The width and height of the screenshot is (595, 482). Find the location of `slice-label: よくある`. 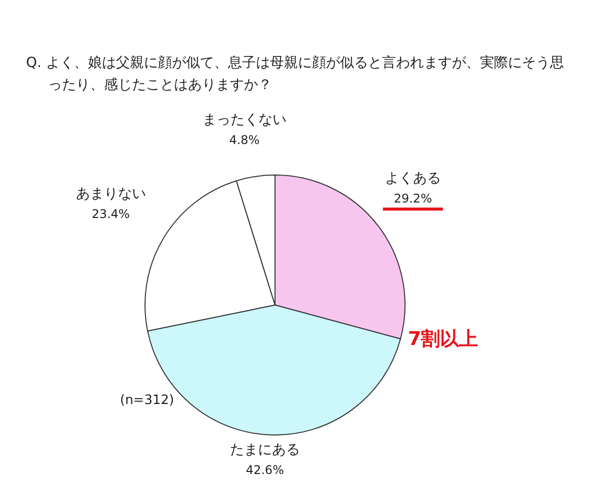

slice-label: よくある is located at coordinates (412, 178).